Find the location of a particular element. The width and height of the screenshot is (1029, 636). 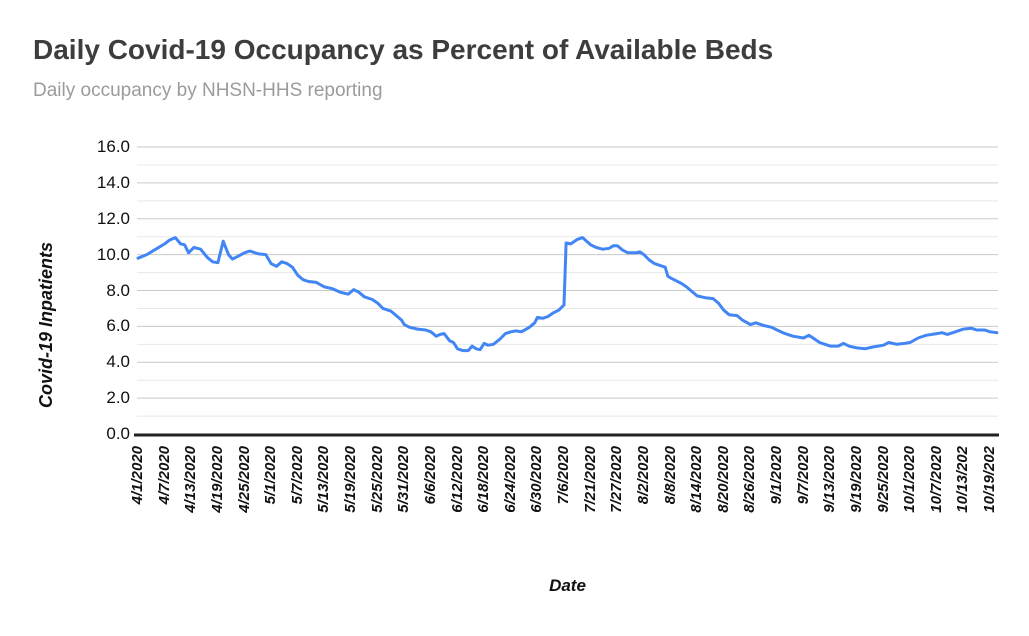

x-tick-label-text: 9/25/2020 is located at coordinates (883, 479).